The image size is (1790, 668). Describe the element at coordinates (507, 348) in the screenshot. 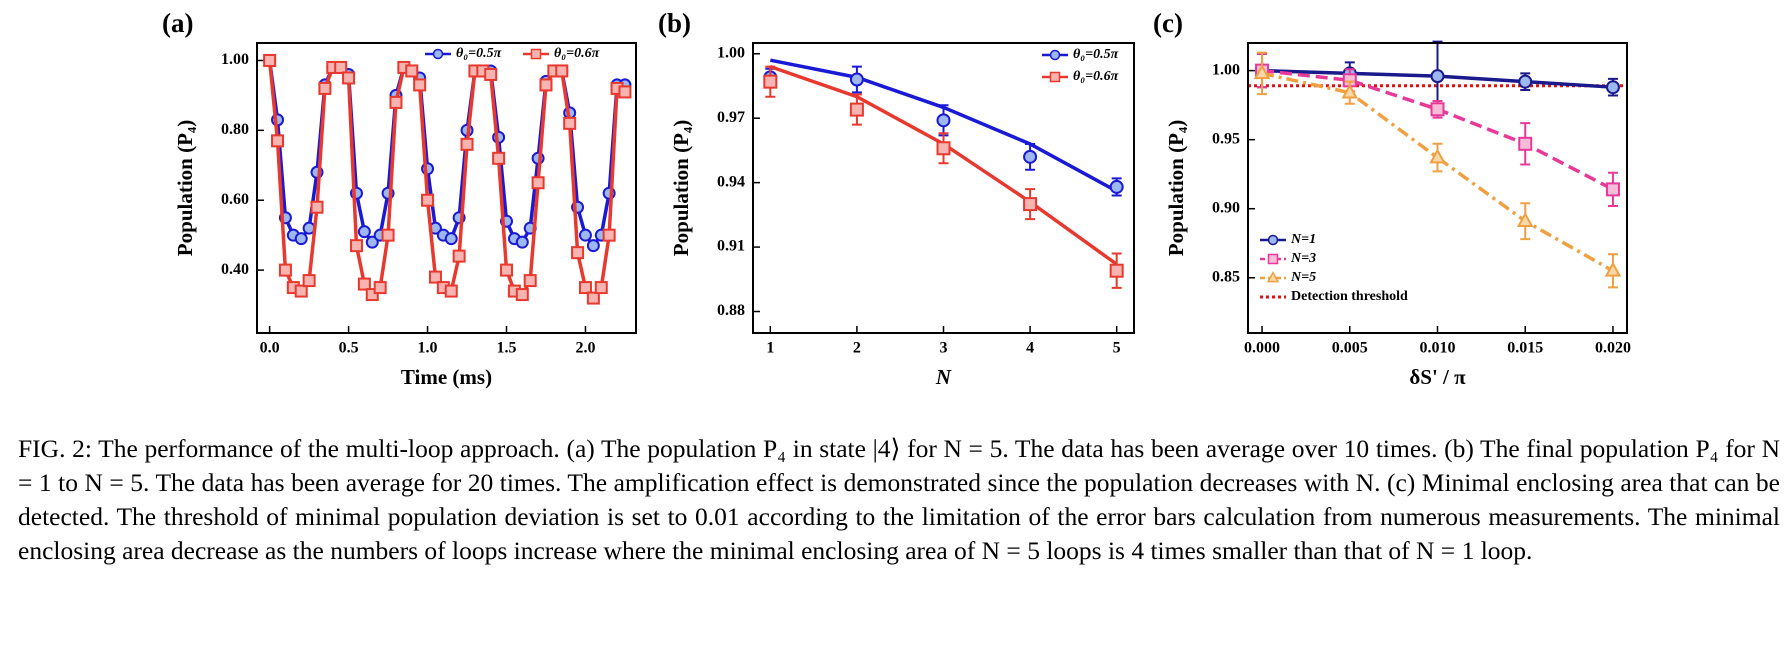

I see `x-tick-label: 1.5` at that location.